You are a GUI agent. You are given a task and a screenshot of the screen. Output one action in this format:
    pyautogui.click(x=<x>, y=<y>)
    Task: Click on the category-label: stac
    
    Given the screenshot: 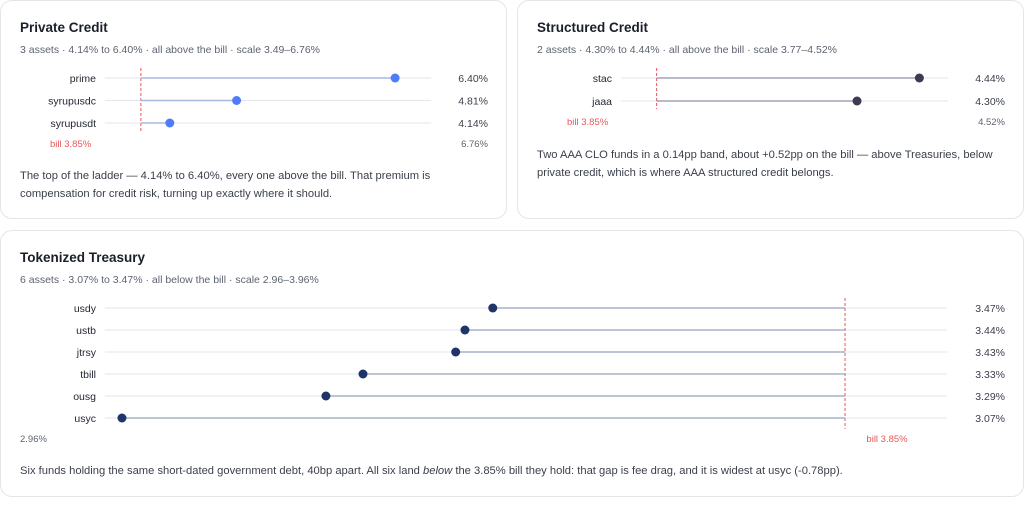 What is the action you would take?
    pyautogui.click(x=602, y=79)
    